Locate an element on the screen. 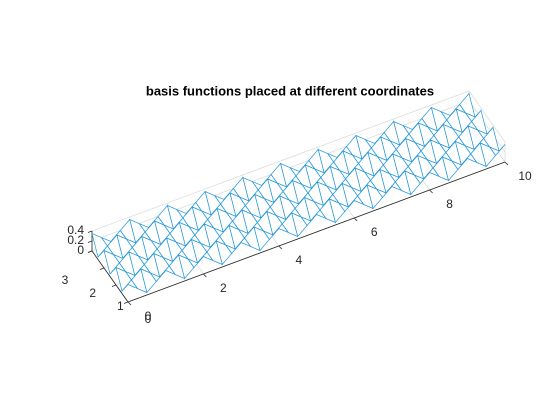 The width and height of the screenshot is (560, 420). x-tick-label: 10 is located at coordinates (525, 176).